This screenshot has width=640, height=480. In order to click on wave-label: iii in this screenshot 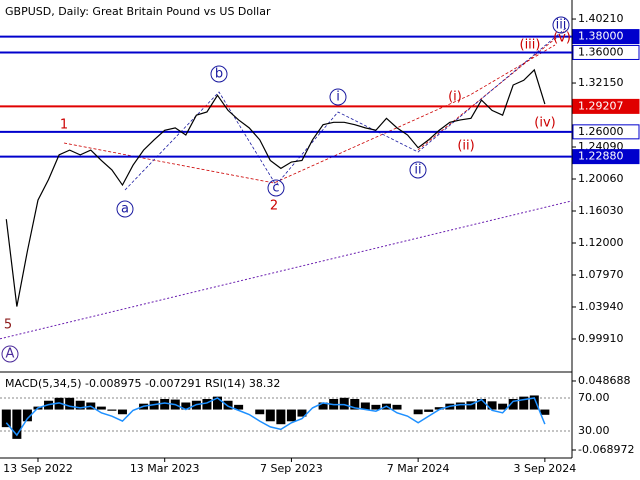, I will do `click(561, 25)`.